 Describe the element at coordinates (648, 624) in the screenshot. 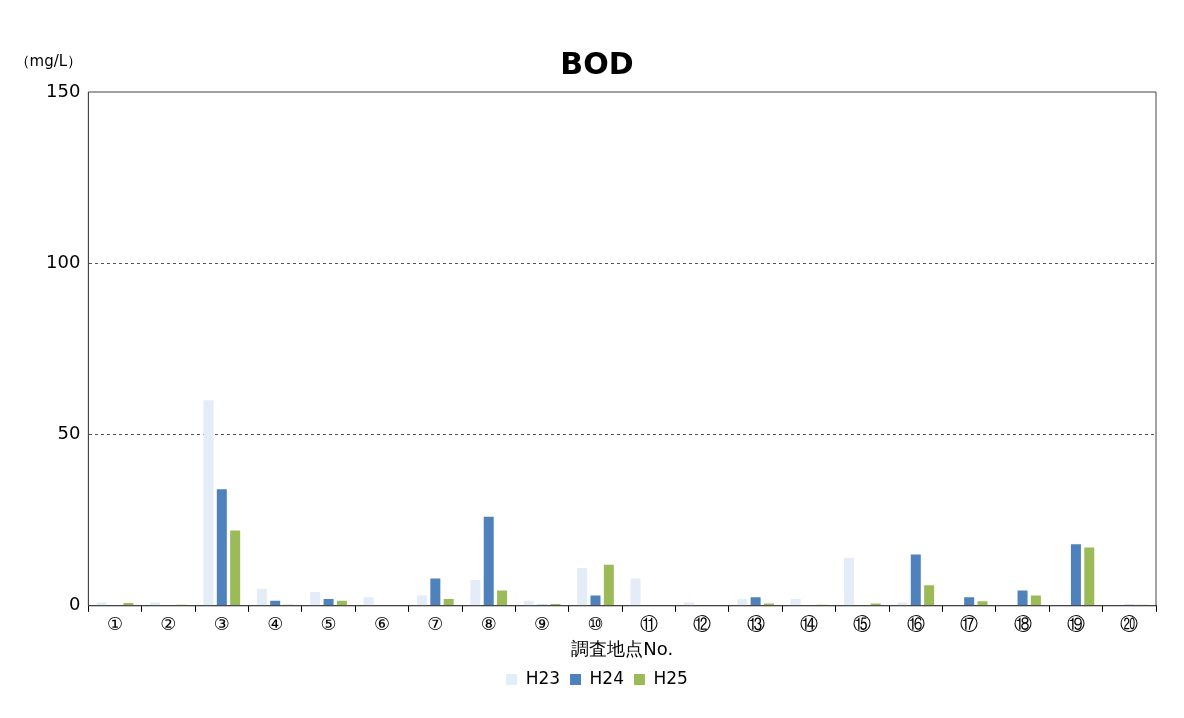

I see `x-tick-label: ⑪` at that location.